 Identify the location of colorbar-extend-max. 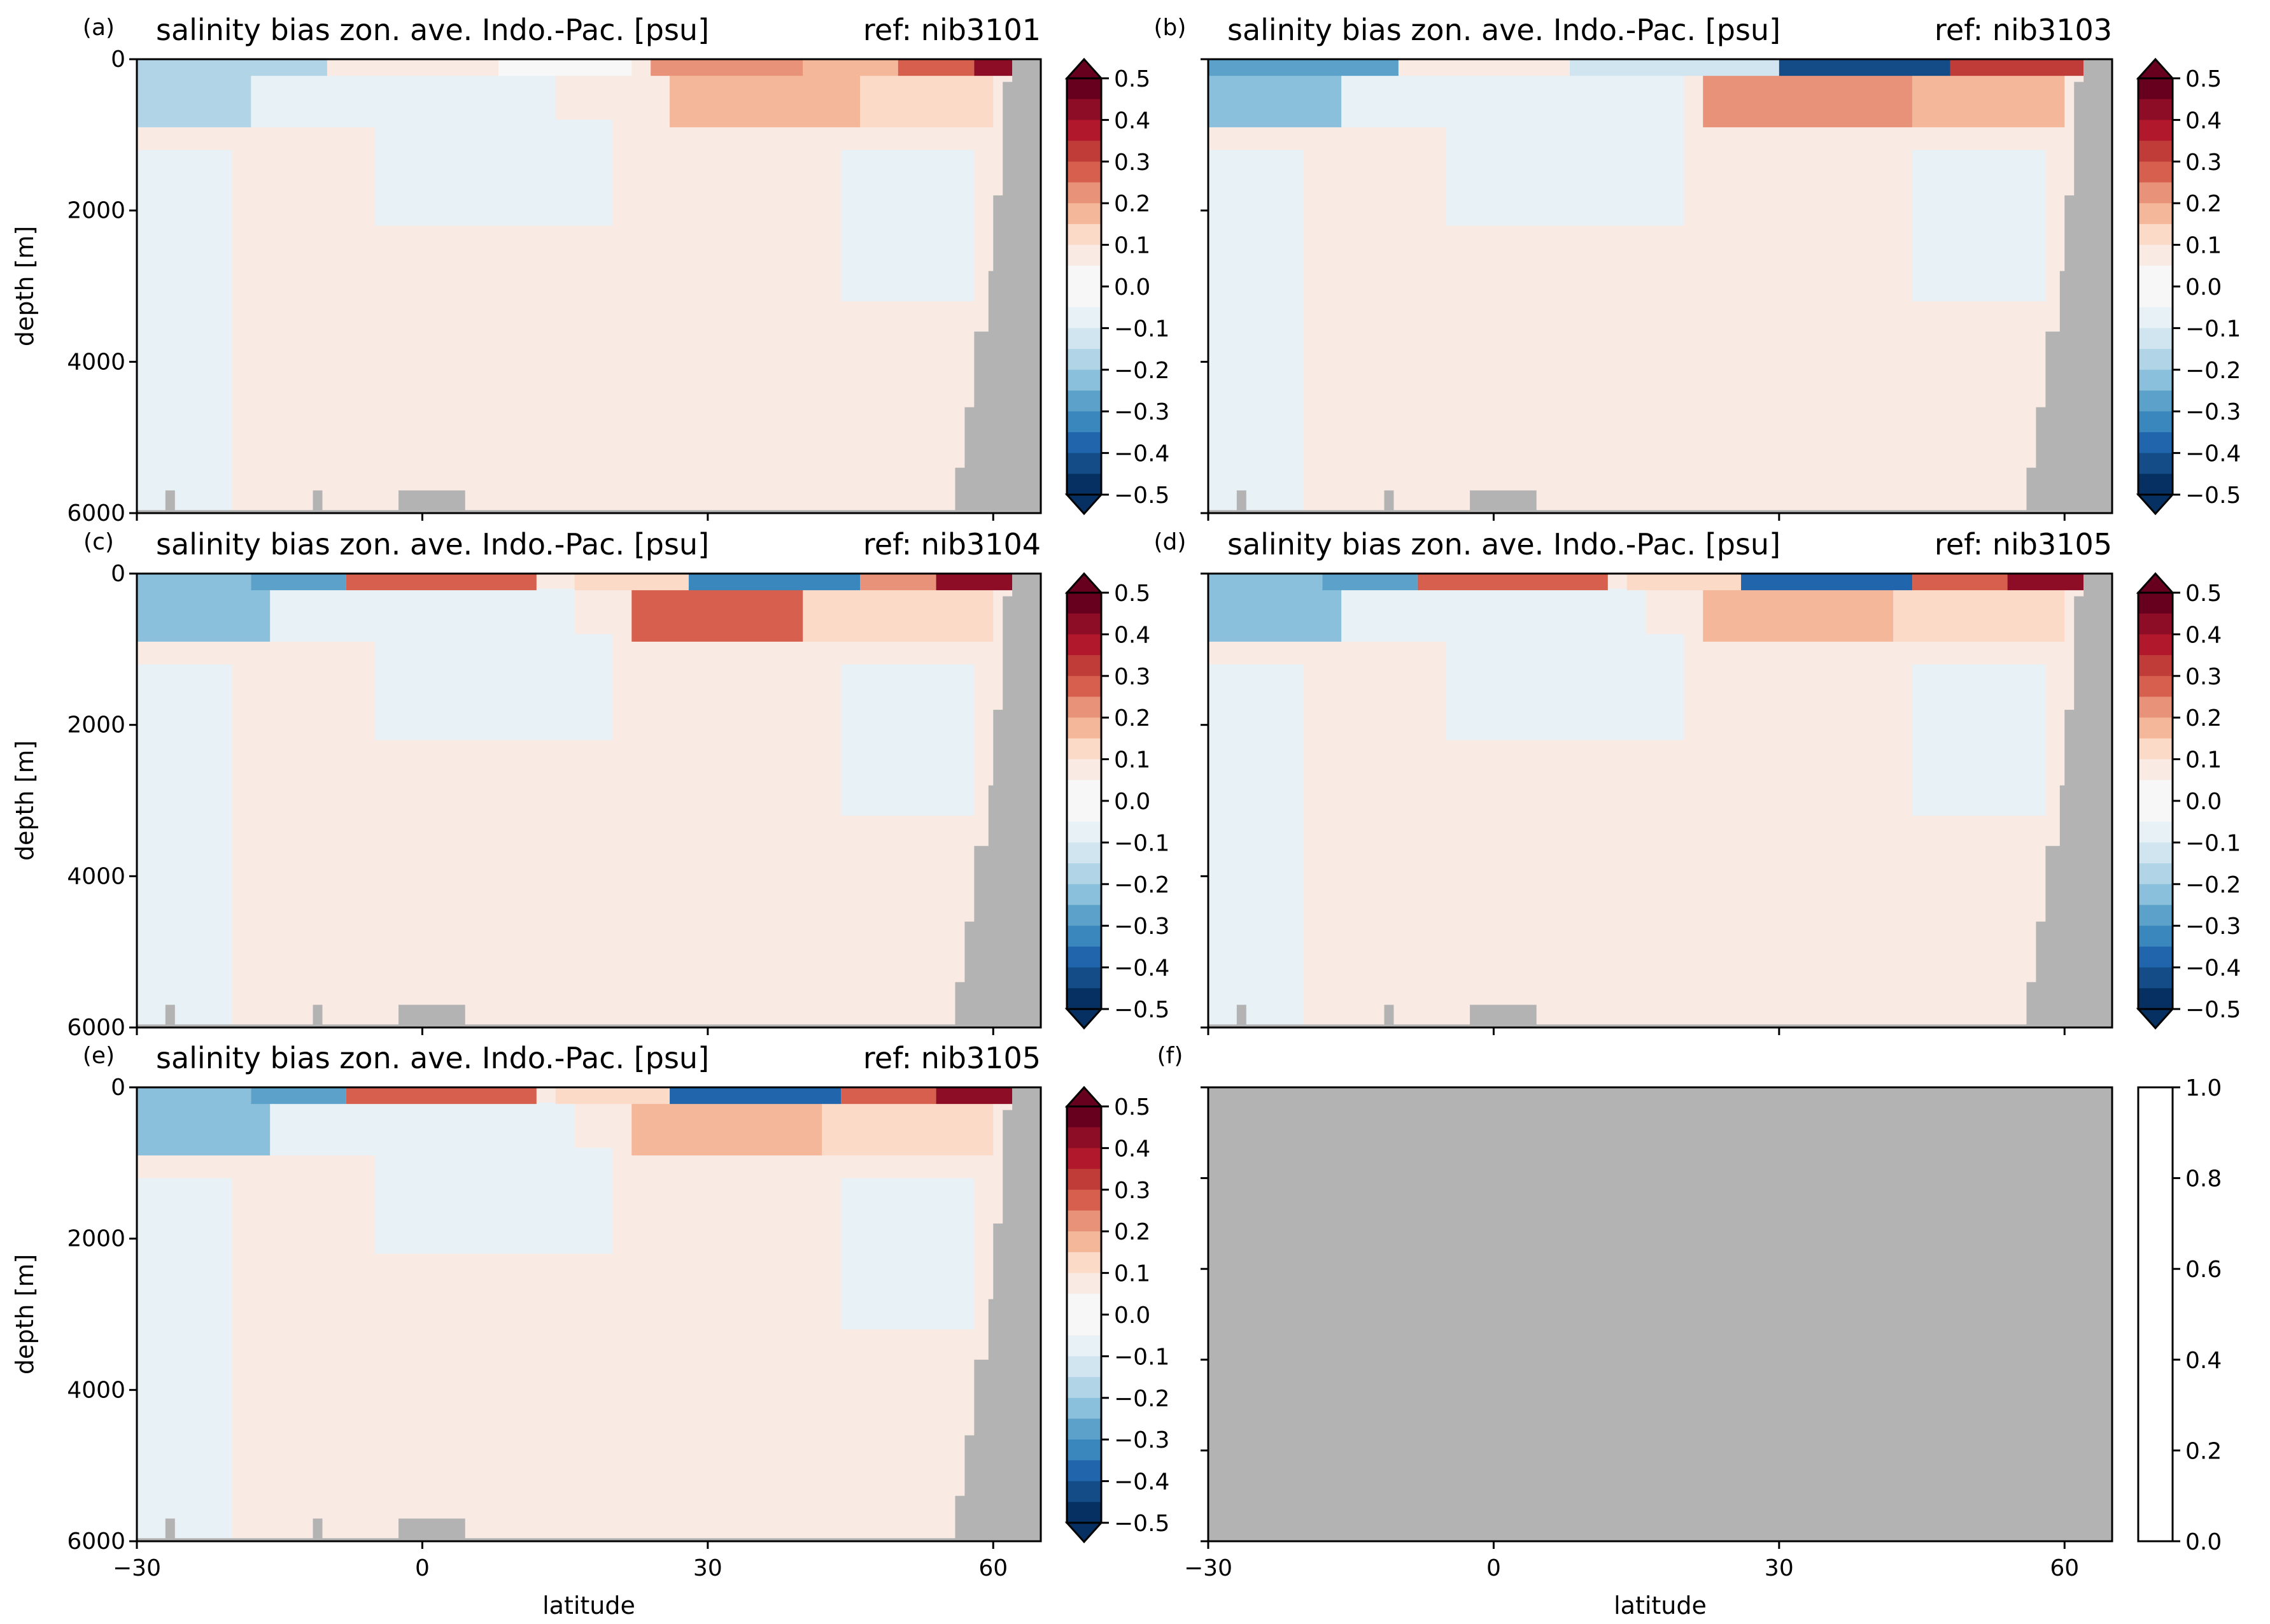
(2155, 583).